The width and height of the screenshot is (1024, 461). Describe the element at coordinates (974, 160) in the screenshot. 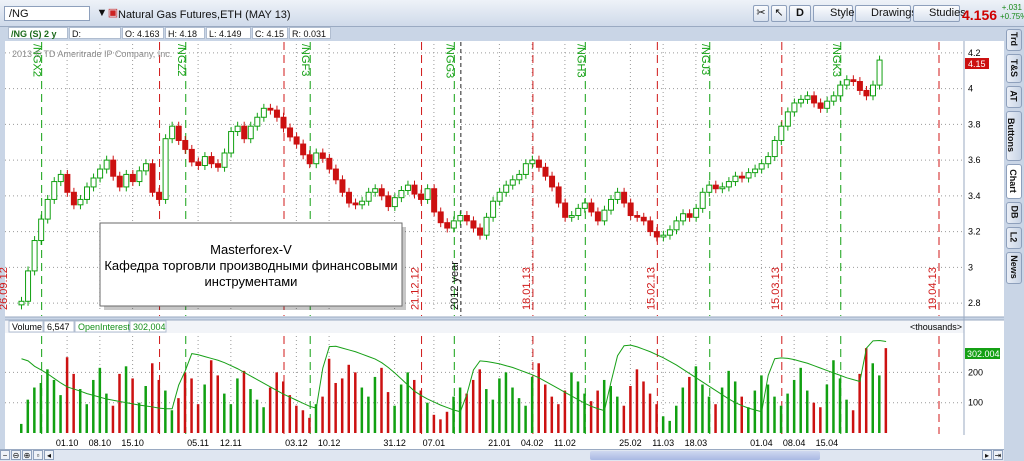

I see `price-tick-label: 3.6` at that location.